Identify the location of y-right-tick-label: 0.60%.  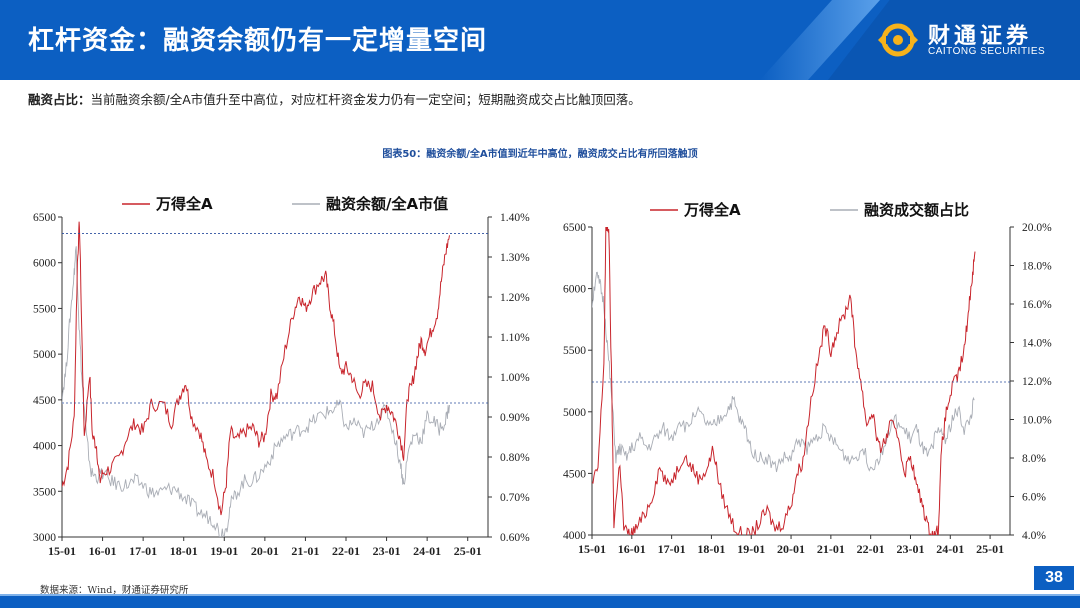
(515, 538).